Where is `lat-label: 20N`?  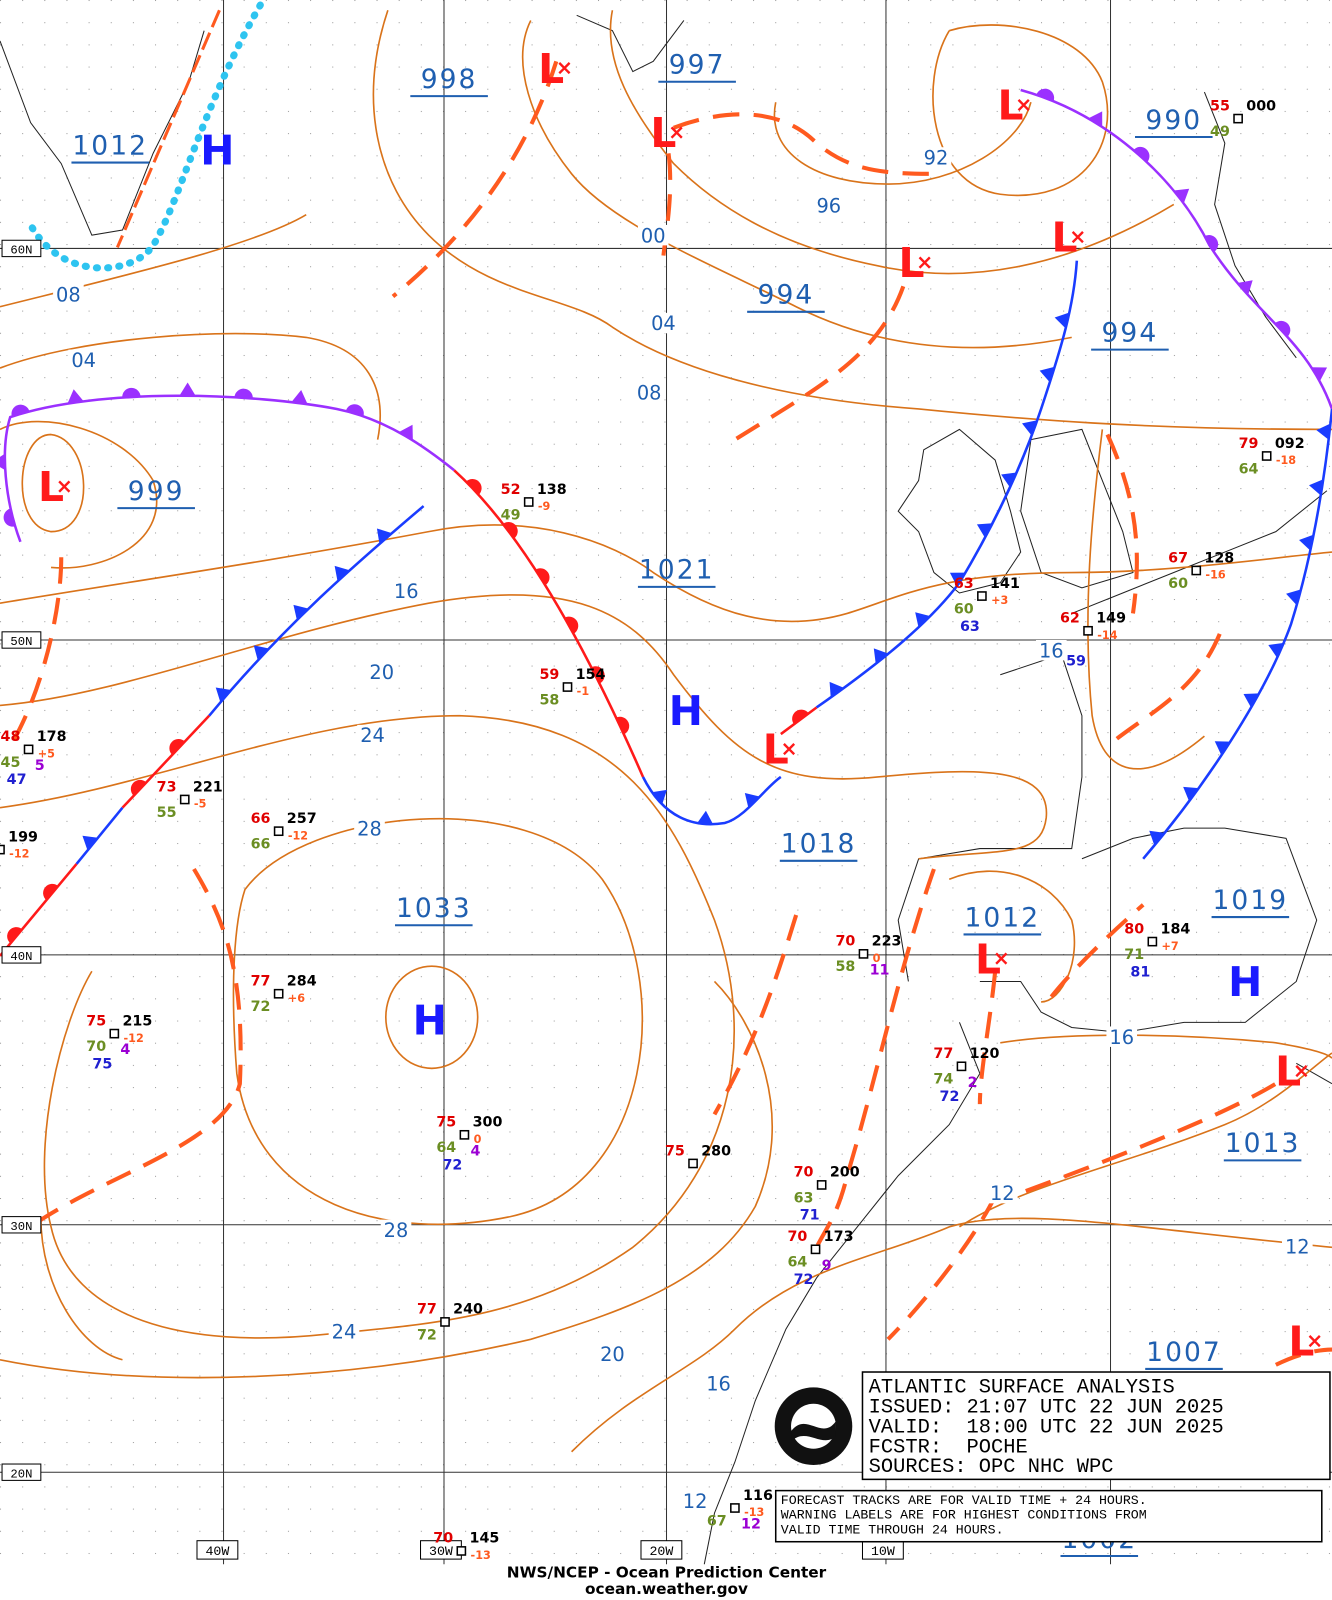
lat-label: 20N is located at coordinates (21, 1474).